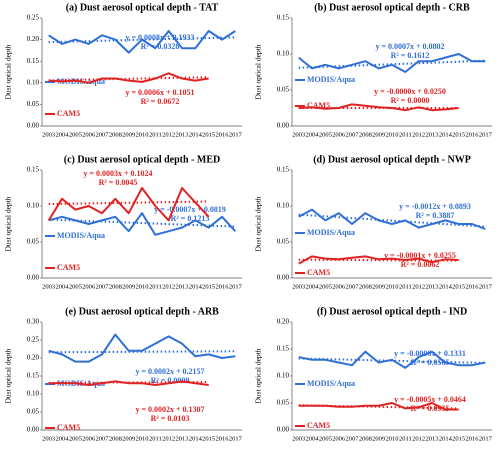  I want to click on chart-title: (a) Dust aerosol optical depth - TAT, so click(142, 7).